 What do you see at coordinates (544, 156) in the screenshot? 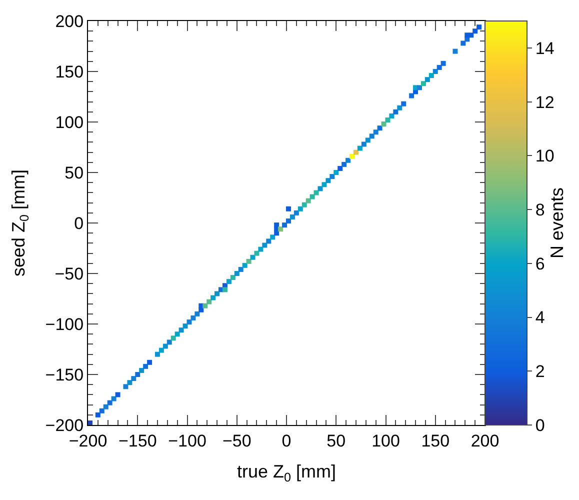
I see `color-bar-label: 10` at bounding box center [544, 156].